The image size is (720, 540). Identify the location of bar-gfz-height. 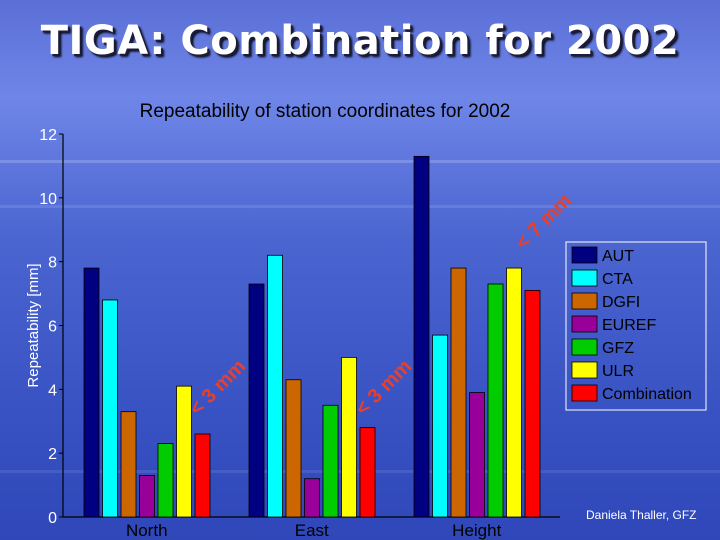
(495, 400).